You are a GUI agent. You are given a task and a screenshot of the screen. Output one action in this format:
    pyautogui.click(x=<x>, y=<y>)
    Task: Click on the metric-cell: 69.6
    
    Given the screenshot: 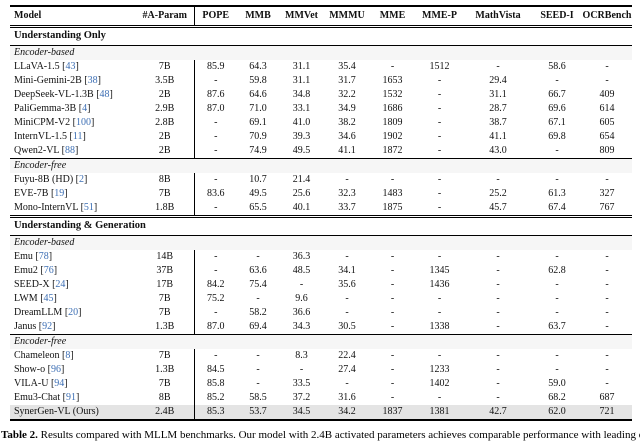 What is the action you would take?
    pyautogui.click(x=557, y=108)
    